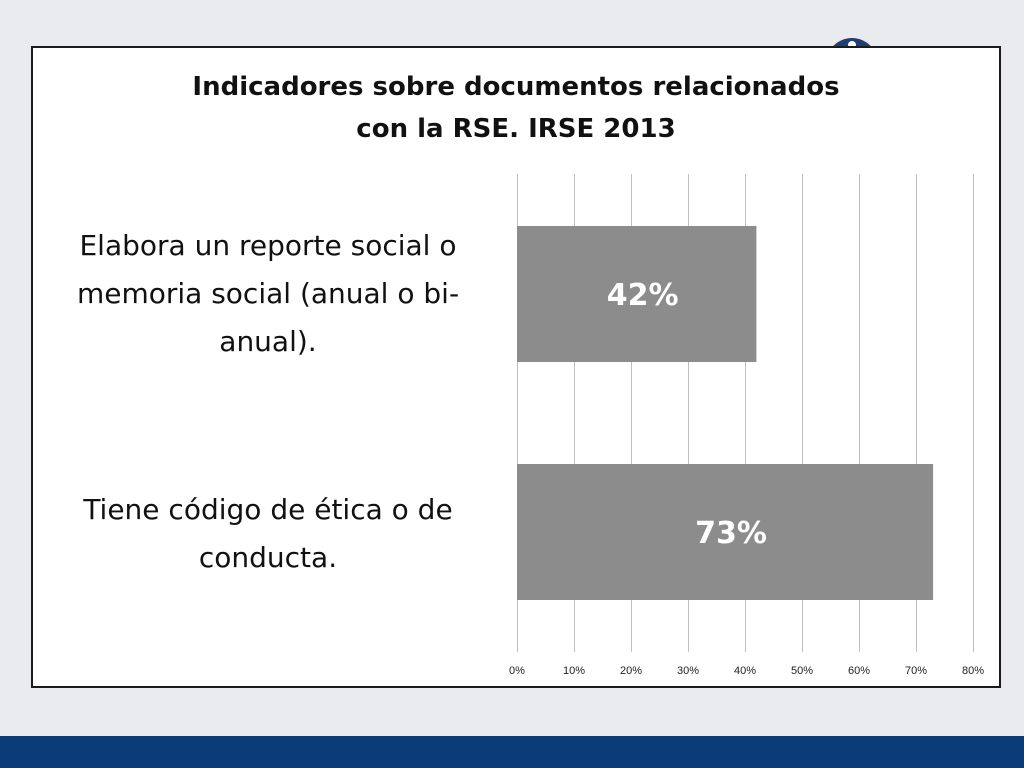 The width and height of the screenshot is (1024, 768). What do you see at coordinates (643, 295) in the screenshot?
I see `data-label: 42%` at bounding box center [643, 295].